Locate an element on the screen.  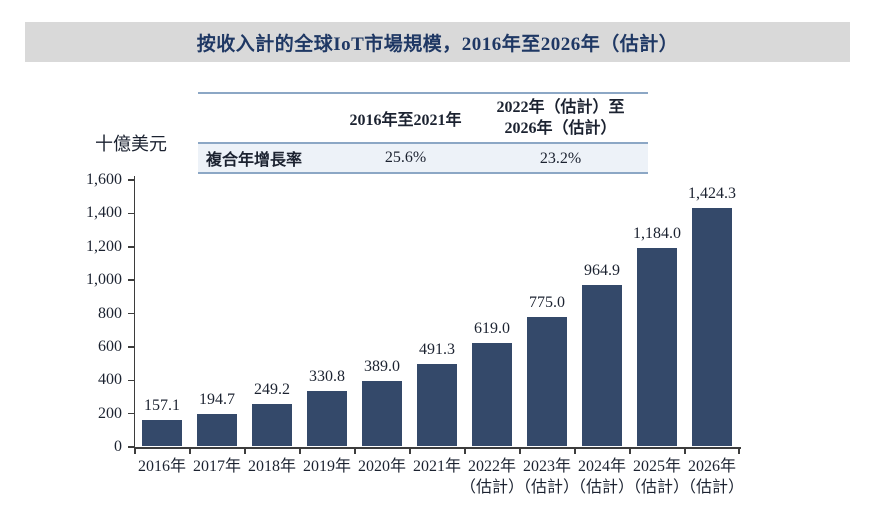
x-axis-label: 2026年 （估計） is located at coordinates (712, 477).